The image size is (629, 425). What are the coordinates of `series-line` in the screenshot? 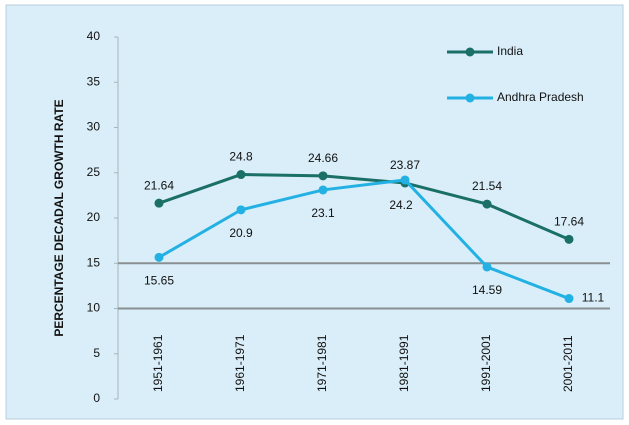 It's located at (364, 207).